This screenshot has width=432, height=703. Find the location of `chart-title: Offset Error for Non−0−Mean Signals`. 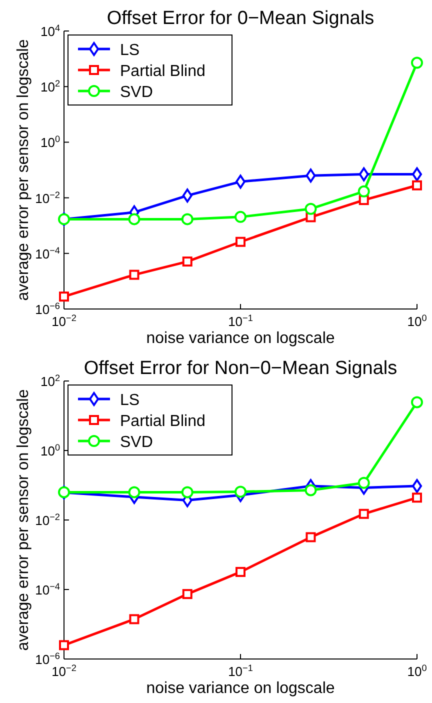

chart-title: Offset Error for Non−0−Mean Signals is located at coordinates (241, 368).